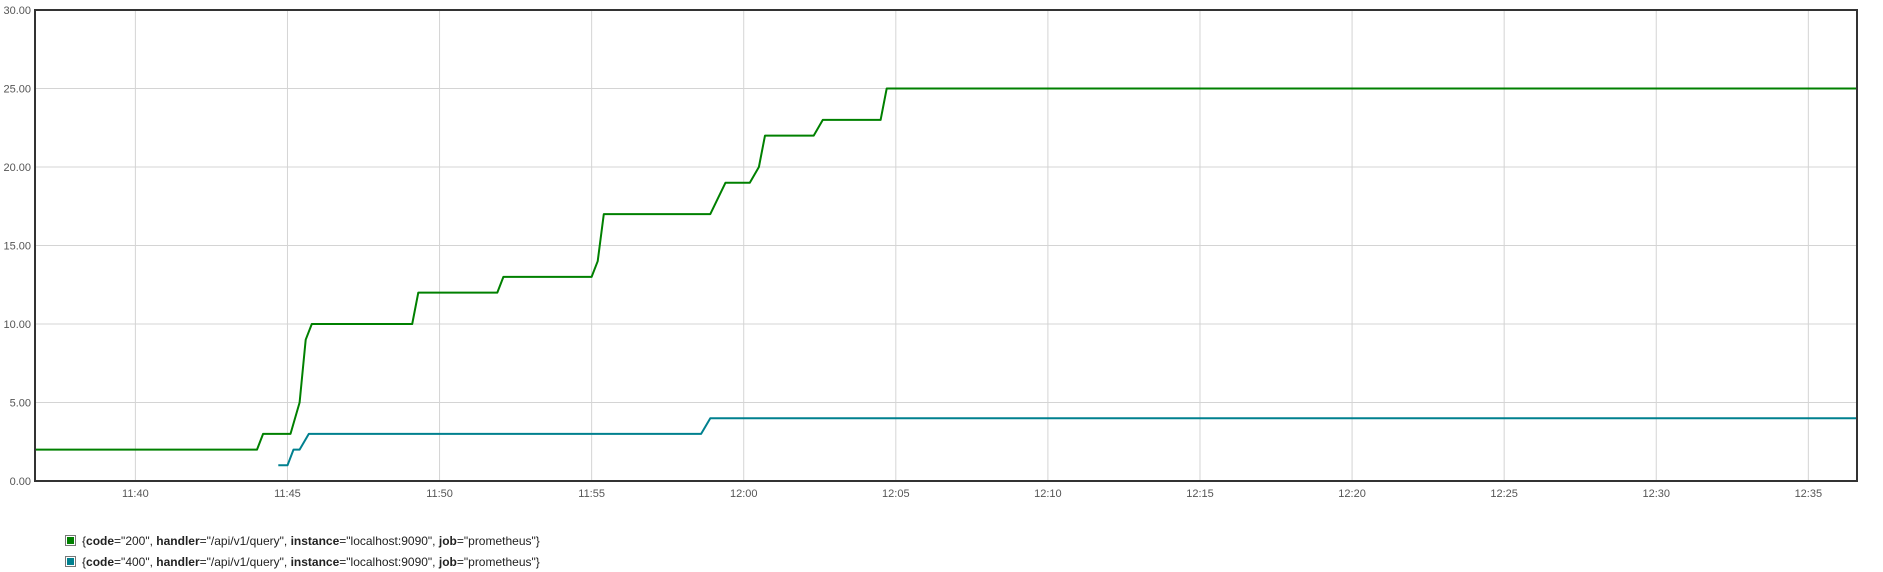 The image size is (1883, 572). What do you see at coordinates (17, 11) in the screenshot?
I see `y-tick-label: 30.00` at bounding box center [17, 11].